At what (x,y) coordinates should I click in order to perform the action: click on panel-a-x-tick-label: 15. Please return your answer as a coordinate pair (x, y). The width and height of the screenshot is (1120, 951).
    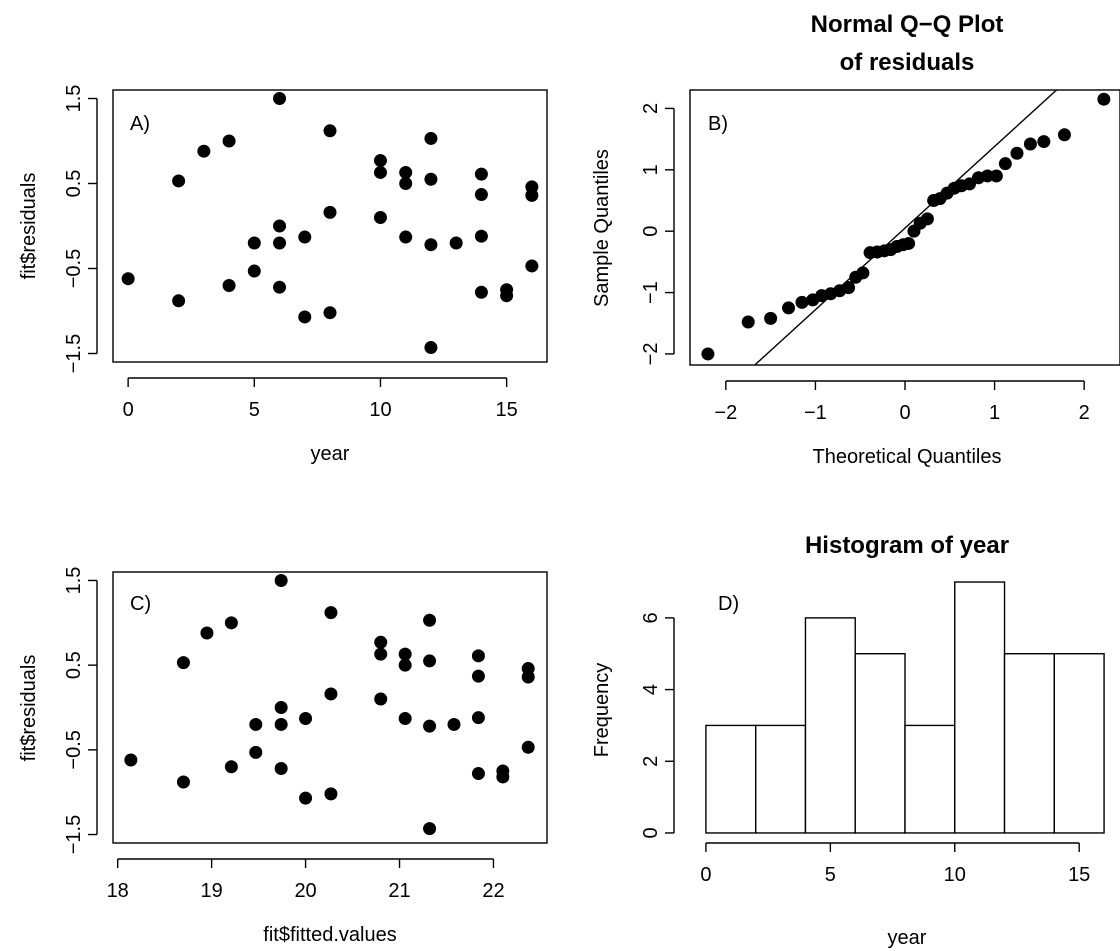
    Looking at the image, I should click on (507, 410).